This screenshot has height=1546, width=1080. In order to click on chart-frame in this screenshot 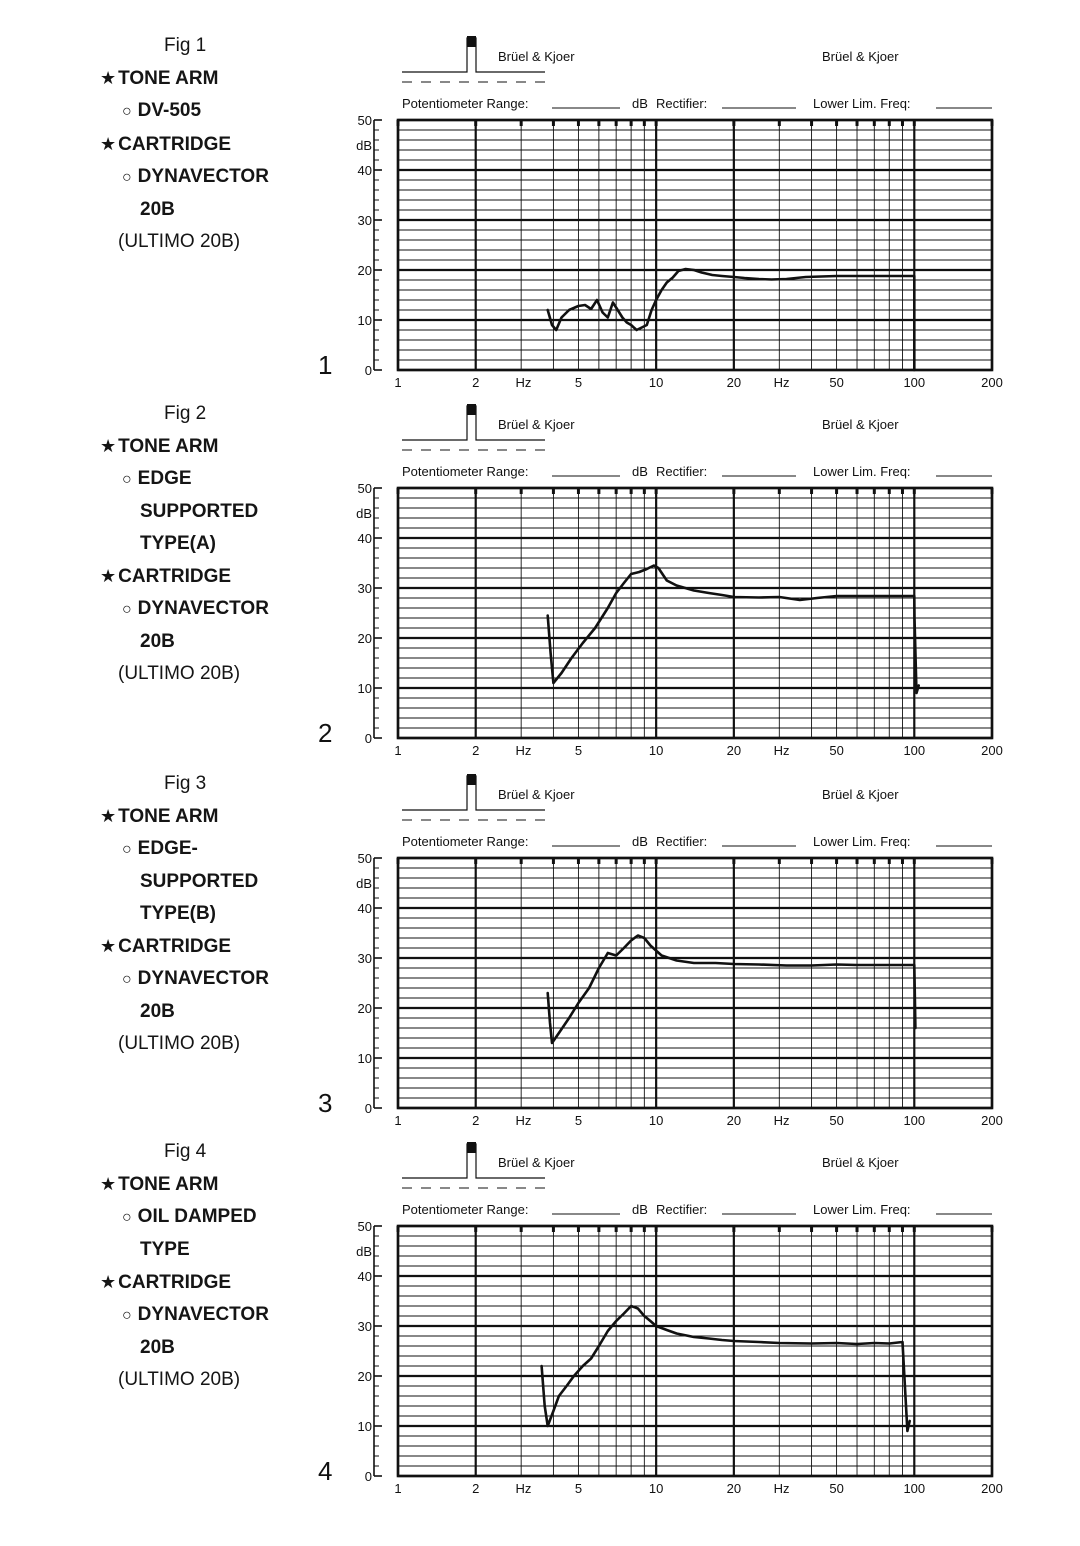, I will do `click(695, 983)`.